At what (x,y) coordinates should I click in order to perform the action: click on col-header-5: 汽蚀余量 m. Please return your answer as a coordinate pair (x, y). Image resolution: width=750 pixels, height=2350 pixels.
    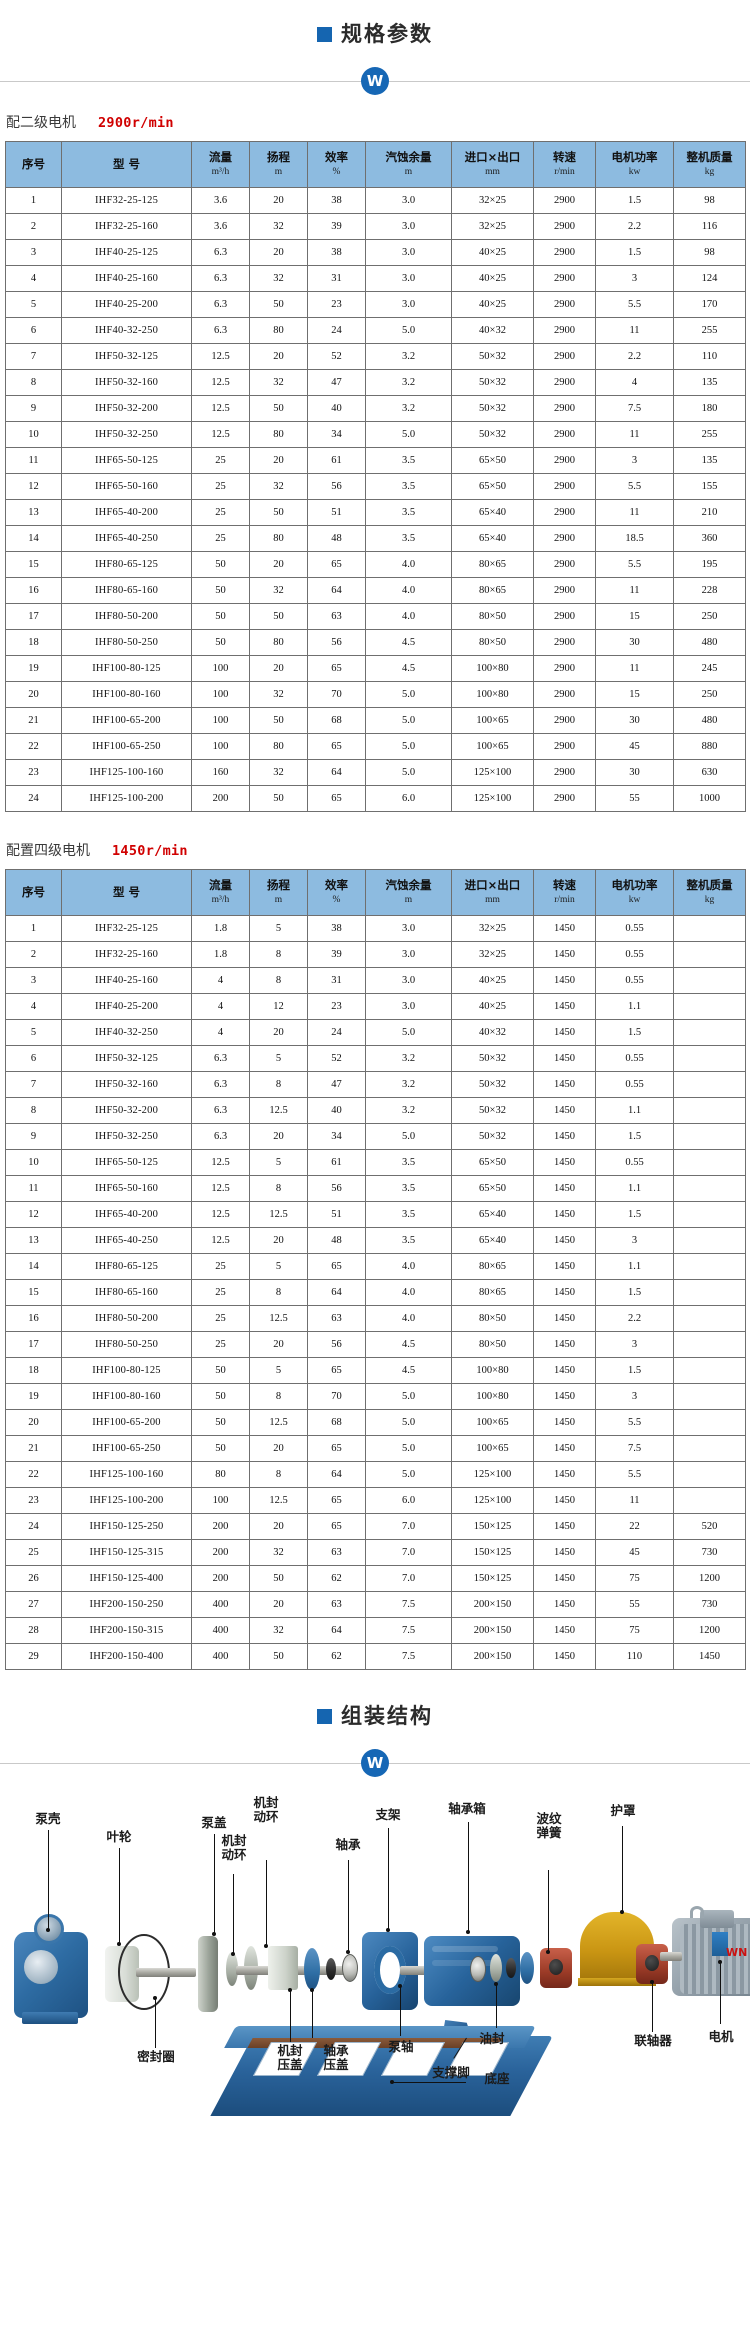
    Looking at the image, I should click on (408, 164).